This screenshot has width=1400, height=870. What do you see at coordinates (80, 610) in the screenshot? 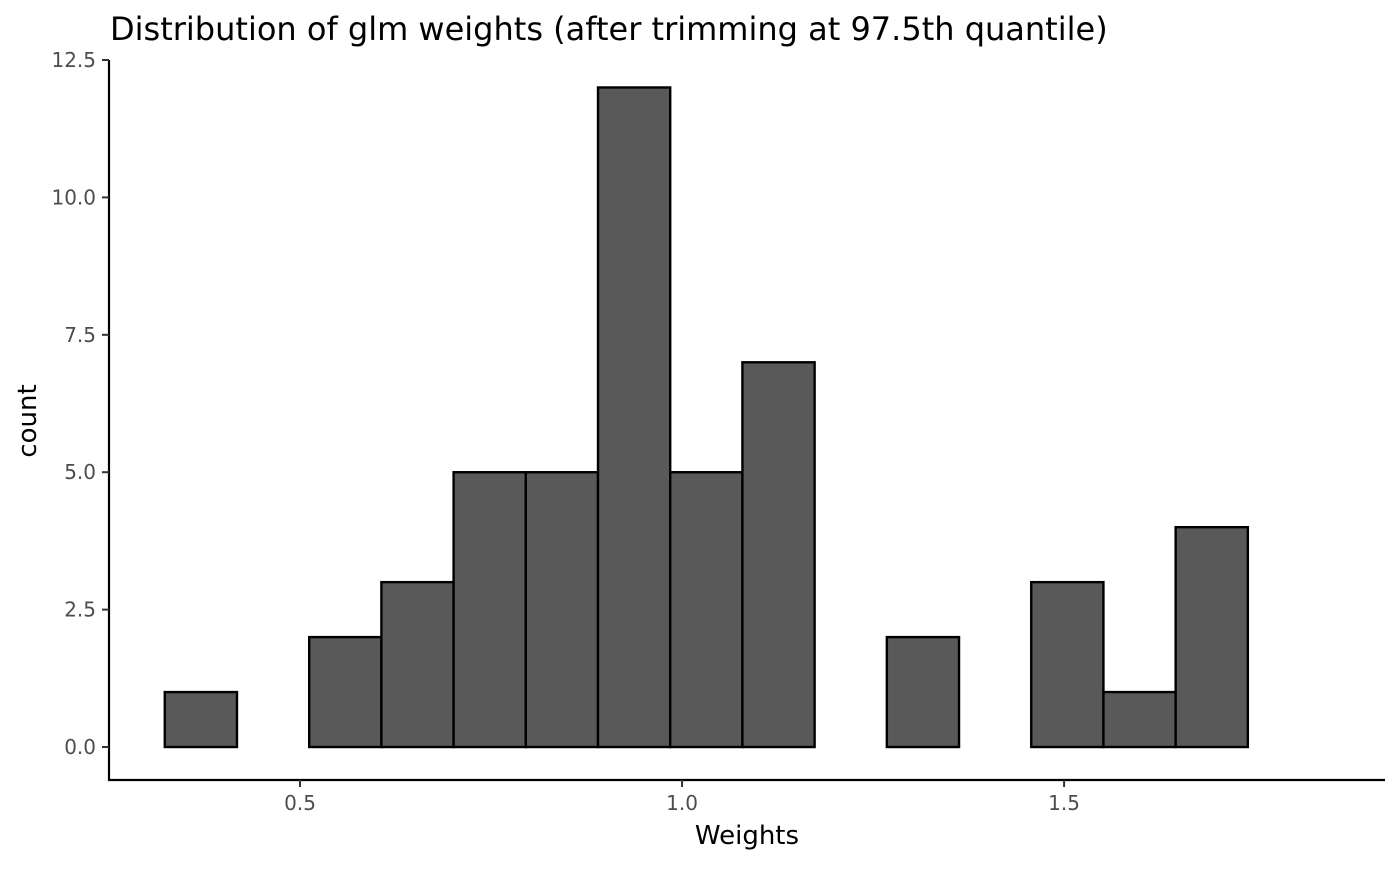
I see `y-tick-label: 2.5` at bounding box center [80, 610].